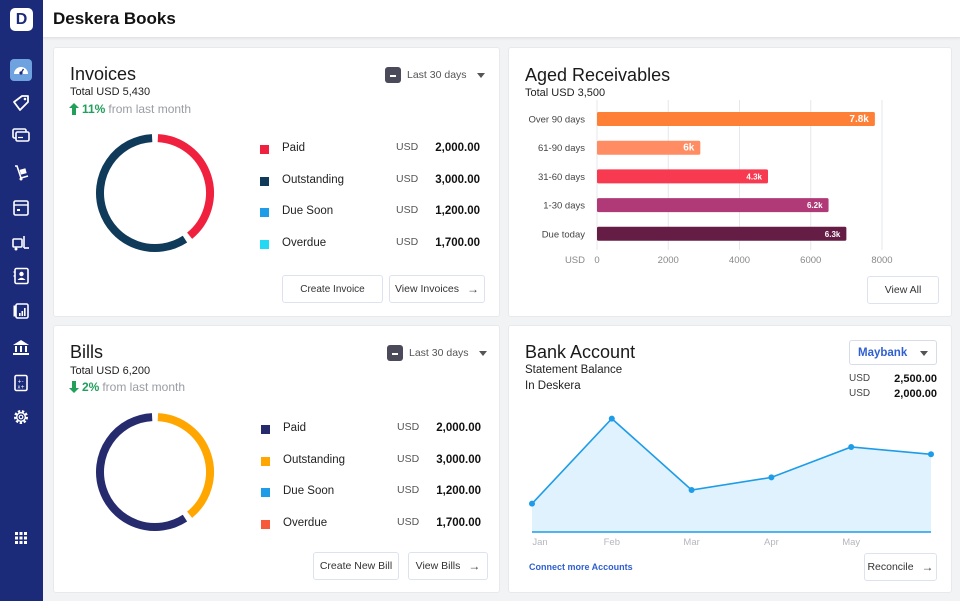 The image size is (960, 601). I want to click on sidebar-item-accounting: +- x+, so click(21, 383).